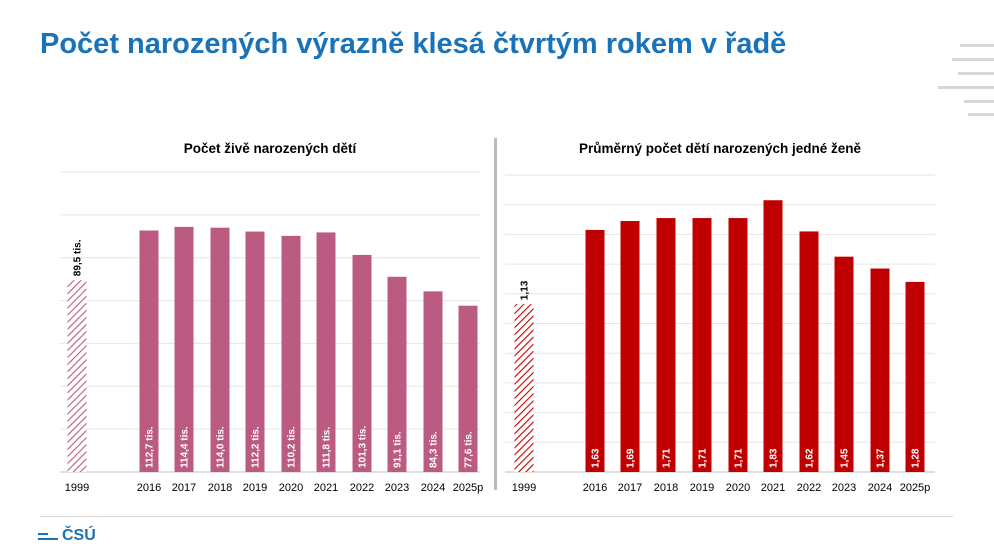  I want to click on data-label-2023: 1,45, so click(845, 458).